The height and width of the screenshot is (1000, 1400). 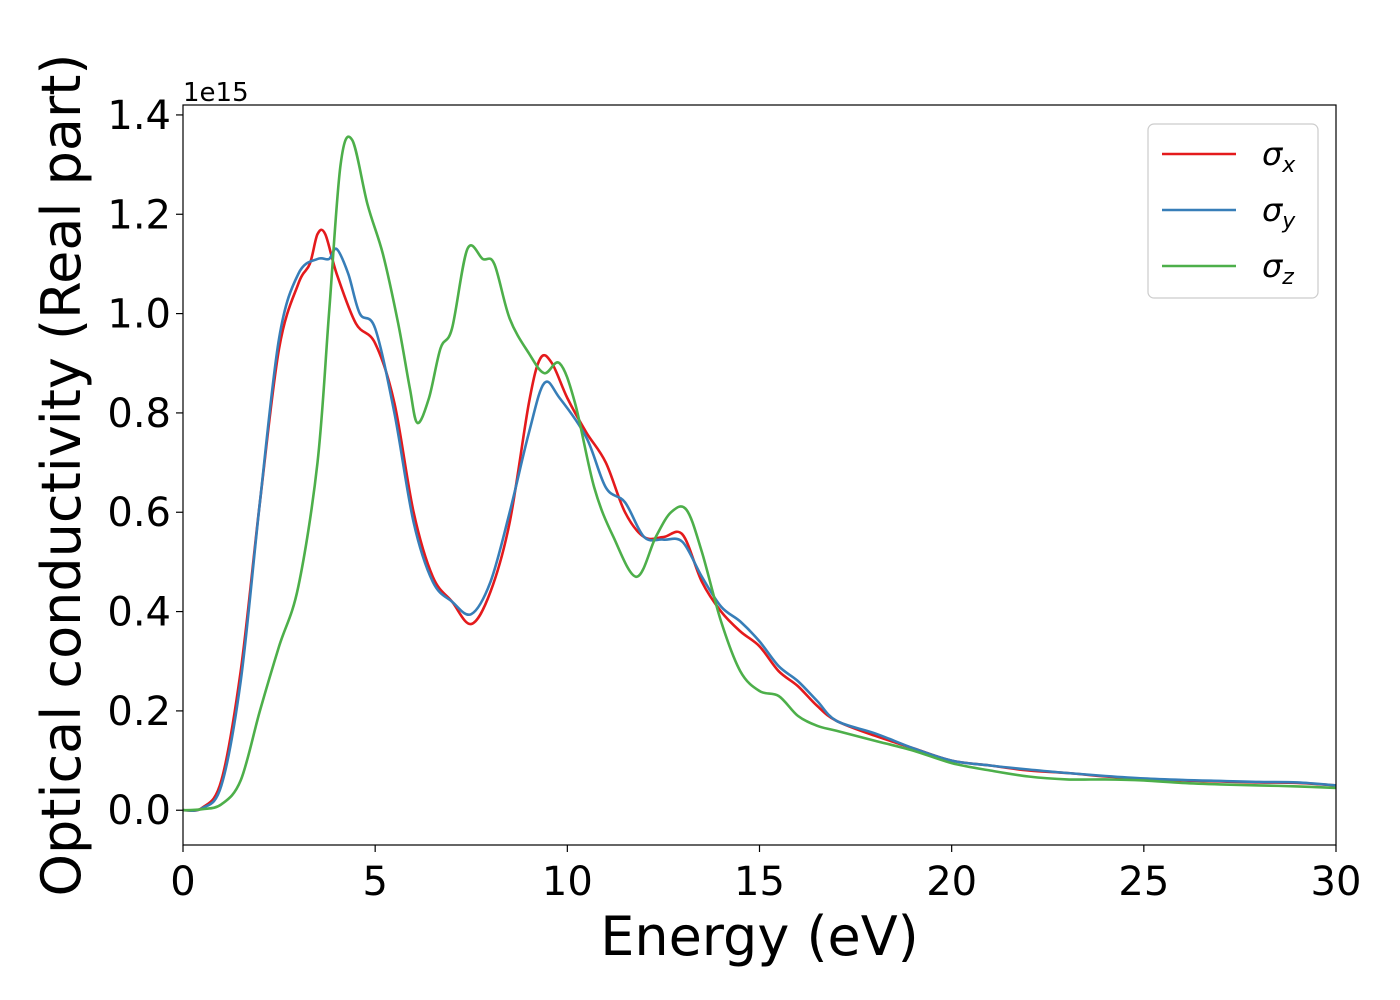 What do you see at coordinates (139, 613) in the screenshot?
I see `y-tick-label: 0.4` at bounding box center [139, 613].